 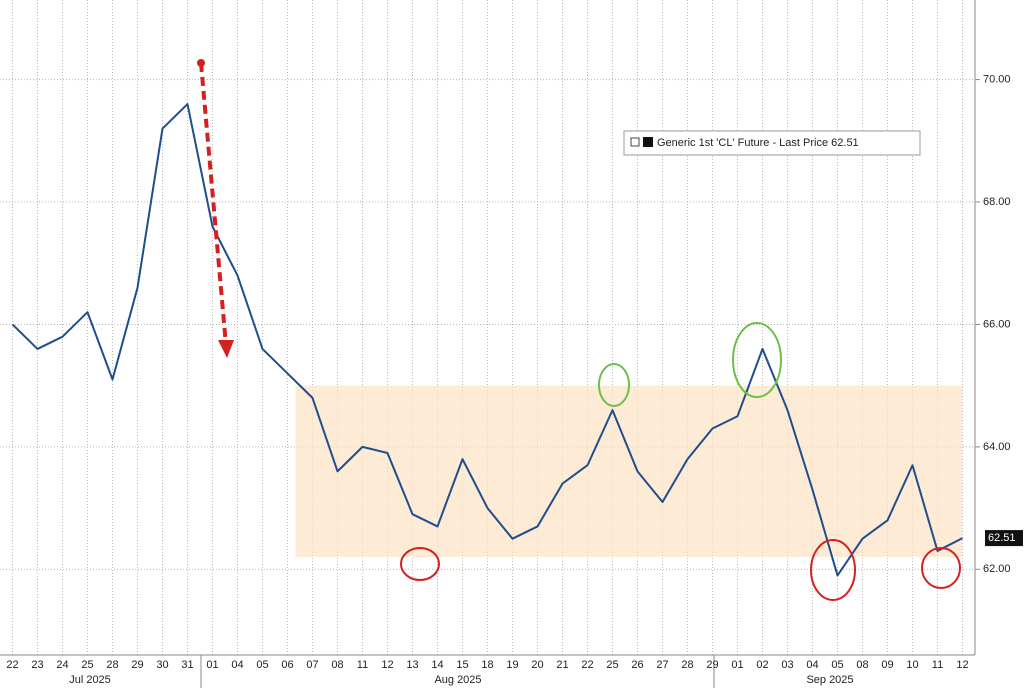 What do you see at coordinates (662, 665) in the screenshot?
I see `x-tick-label: 27` at bounding box center [662, 665].